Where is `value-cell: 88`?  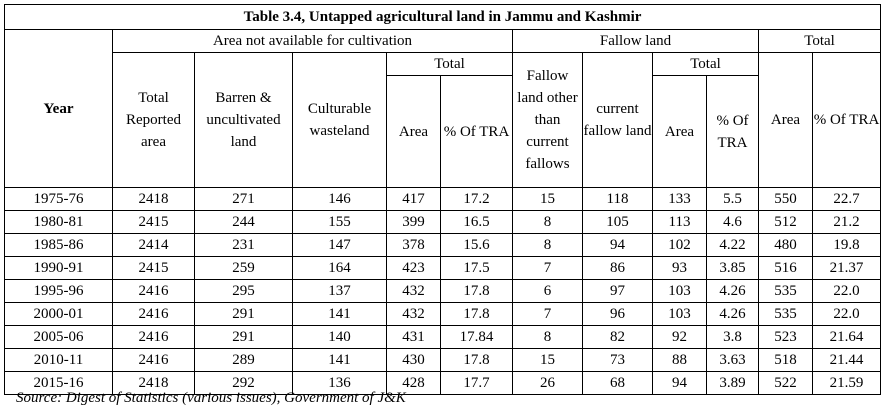 value-cell: 88 is located at coordinates (679, 360).